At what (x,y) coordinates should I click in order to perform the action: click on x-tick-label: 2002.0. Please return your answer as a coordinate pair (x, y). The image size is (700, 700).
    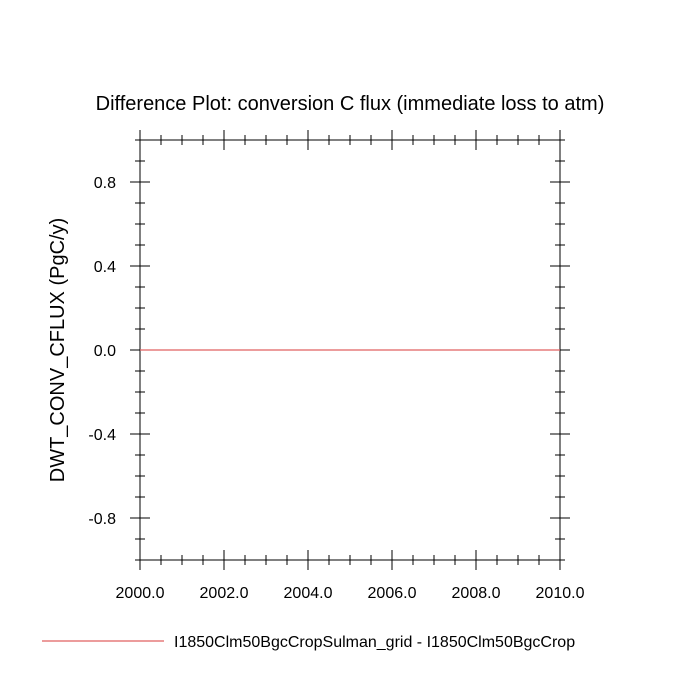
    Looking at the image, I should click on (224, 593).